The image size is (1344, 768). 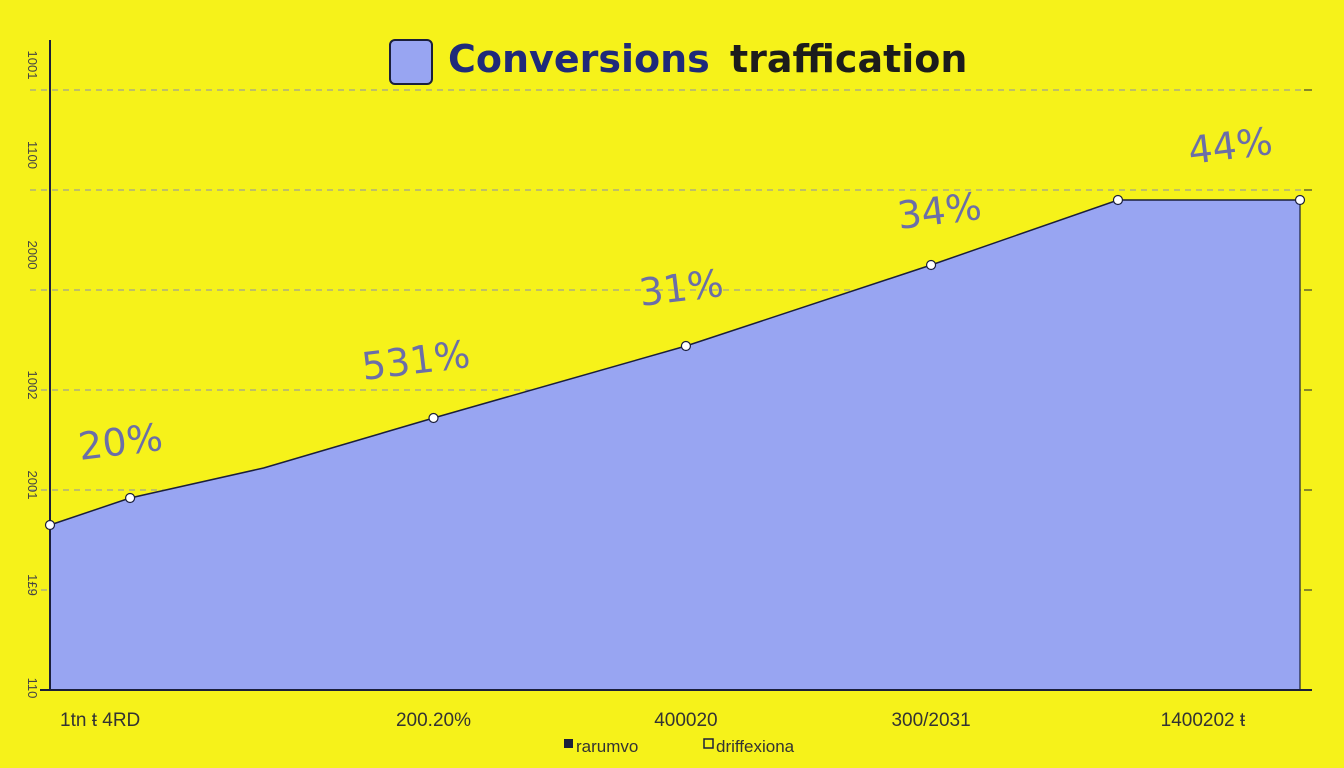 What do you see at coordinates (653, 720) in the screenshot?
I see `x-axis-ticks: 1tn ŧ 4RD 200.20% 400020 300/2031 1400202 ŧ` at bounding box center [653, 720].